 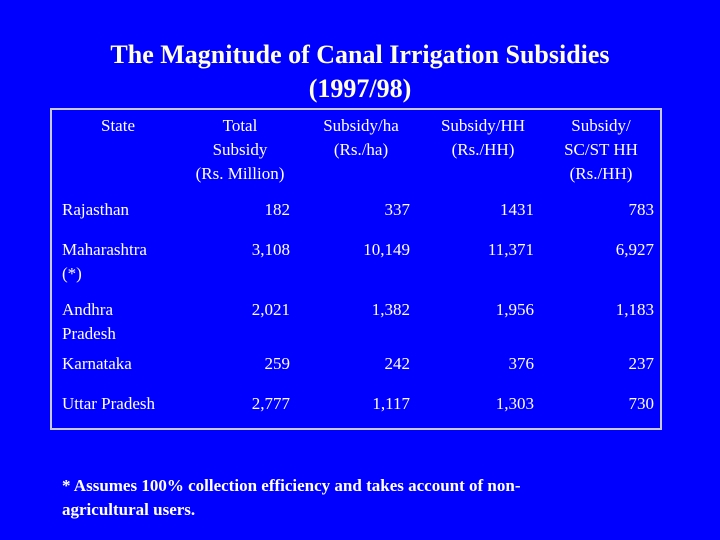 I want to click on header-state: State, so click(x=118, y=125).